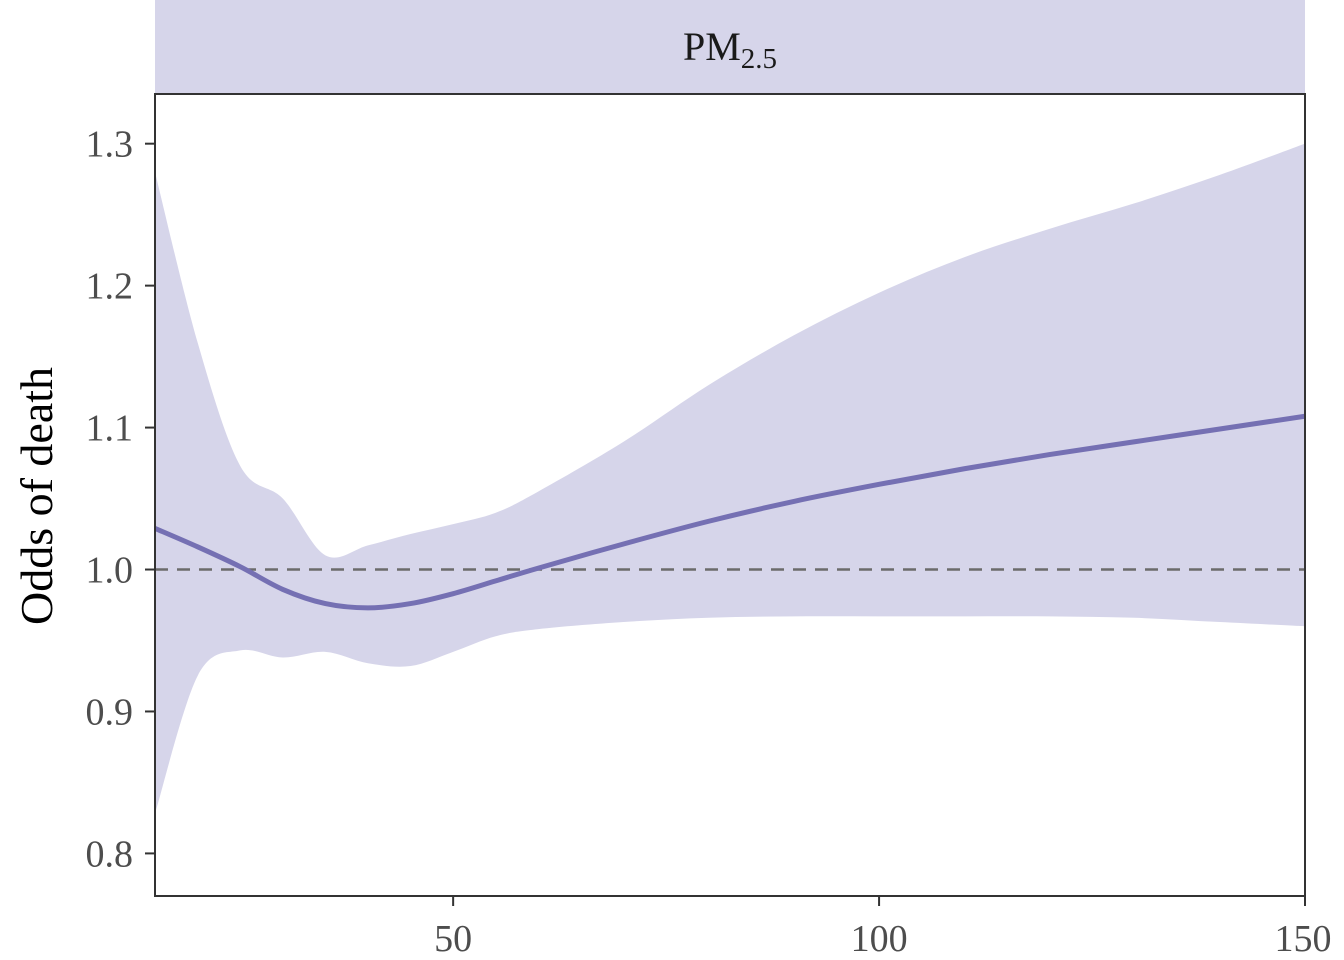 The height and width of the screenshot is (960, 1344). I want to click on x-tick-label: 100, so click(879, 939).